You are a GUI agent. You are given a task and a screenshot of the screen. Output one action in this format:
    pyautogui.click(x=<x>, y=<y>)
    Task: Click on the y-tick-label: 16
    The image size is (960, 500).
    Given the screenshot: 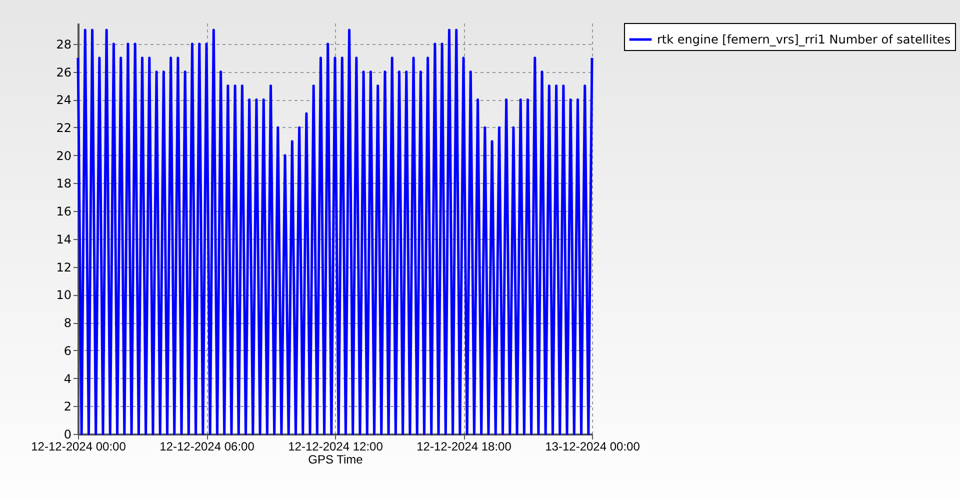 What is the action you would take?
    pyautogui.click(x=64, y=211)
    